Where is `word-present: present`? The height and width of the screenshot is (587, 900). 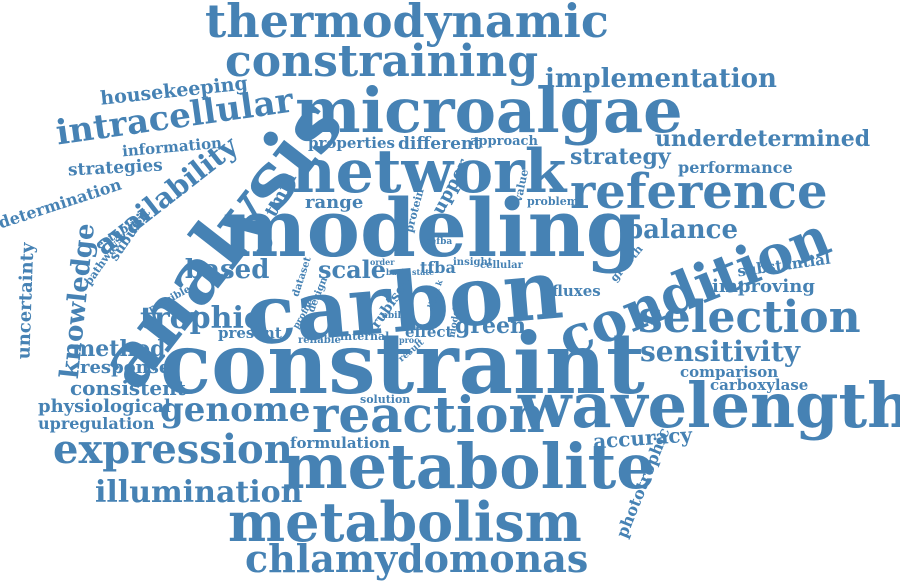 word-present: present is located at coordinates (250, 333).